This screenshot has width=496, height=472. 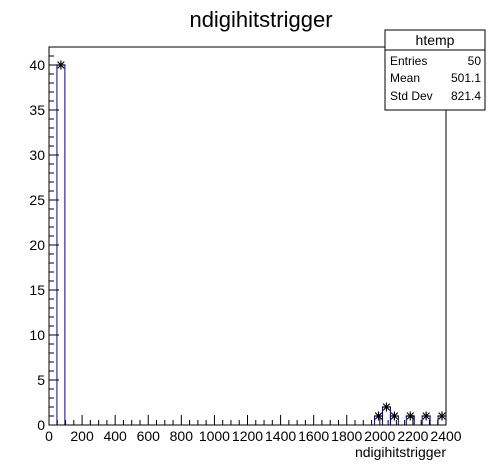 What do you see at coordinates (37, 245) in the screenshot?
I see `y-tick-label: 20` at bounding box center [37, 245].